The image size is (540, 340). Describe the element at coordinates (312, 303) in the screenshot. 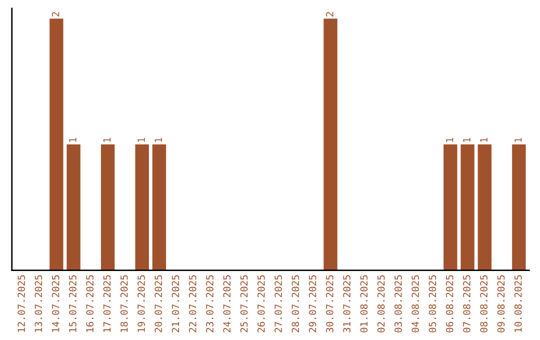

I see `x-tick-label: 29.07.2025` at that location.